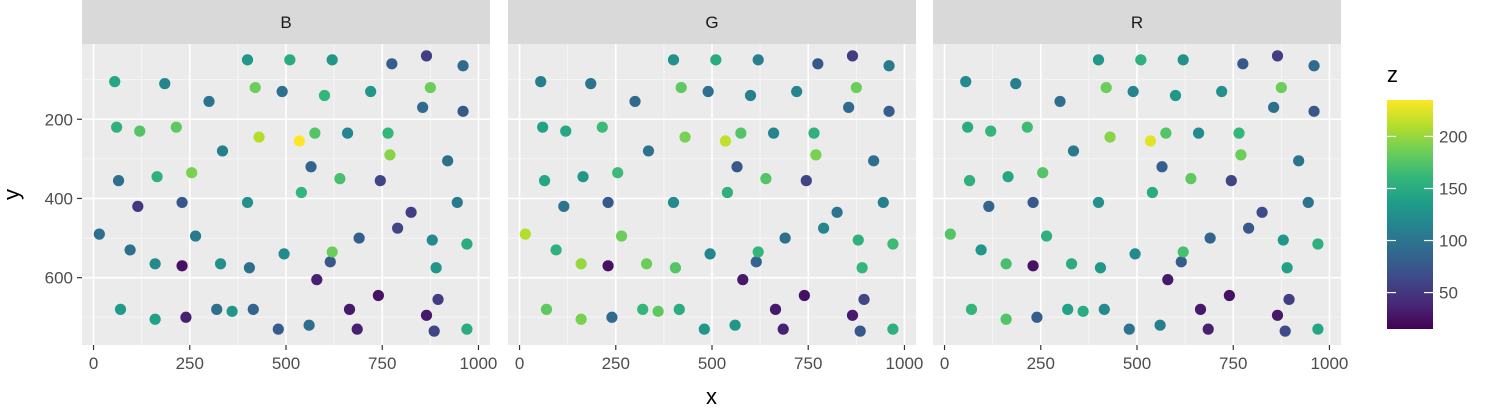 The image size is (1486, 408). Describe the element at coordinates (59, 119) in the screenshot. I see `y-tick-label: 200` at that location.